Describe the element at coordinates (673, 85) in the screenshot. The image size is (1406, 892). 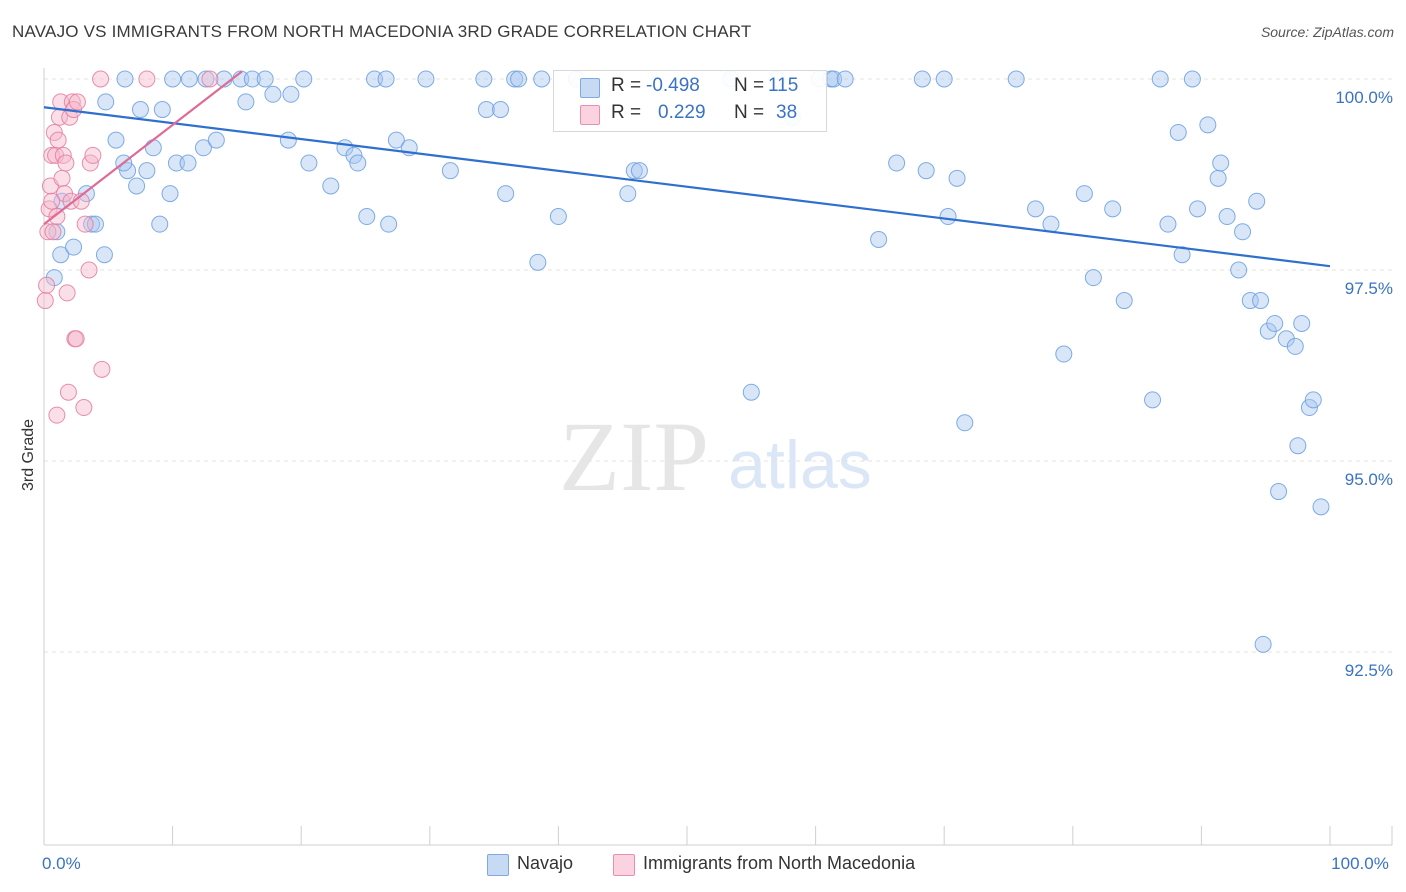
I see `legend-r-value: -0.498` at that location.